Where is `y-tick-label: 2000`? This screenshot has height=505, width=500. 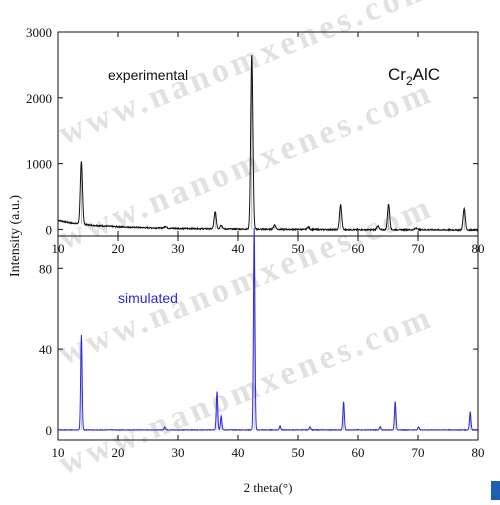 y-tick-label: 2000 is located at coordinates (39, 98).